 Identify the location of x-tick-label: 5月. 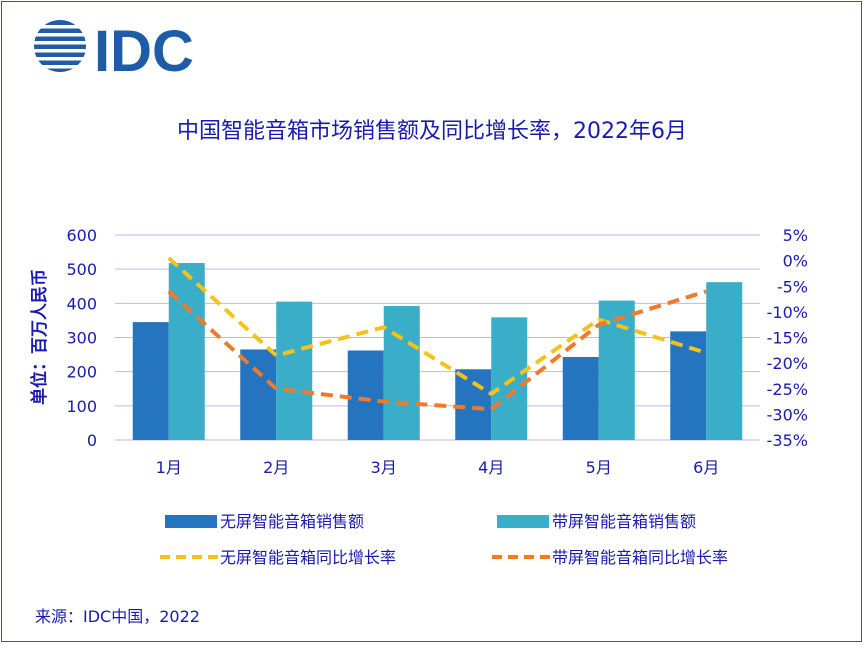
(599, 467).